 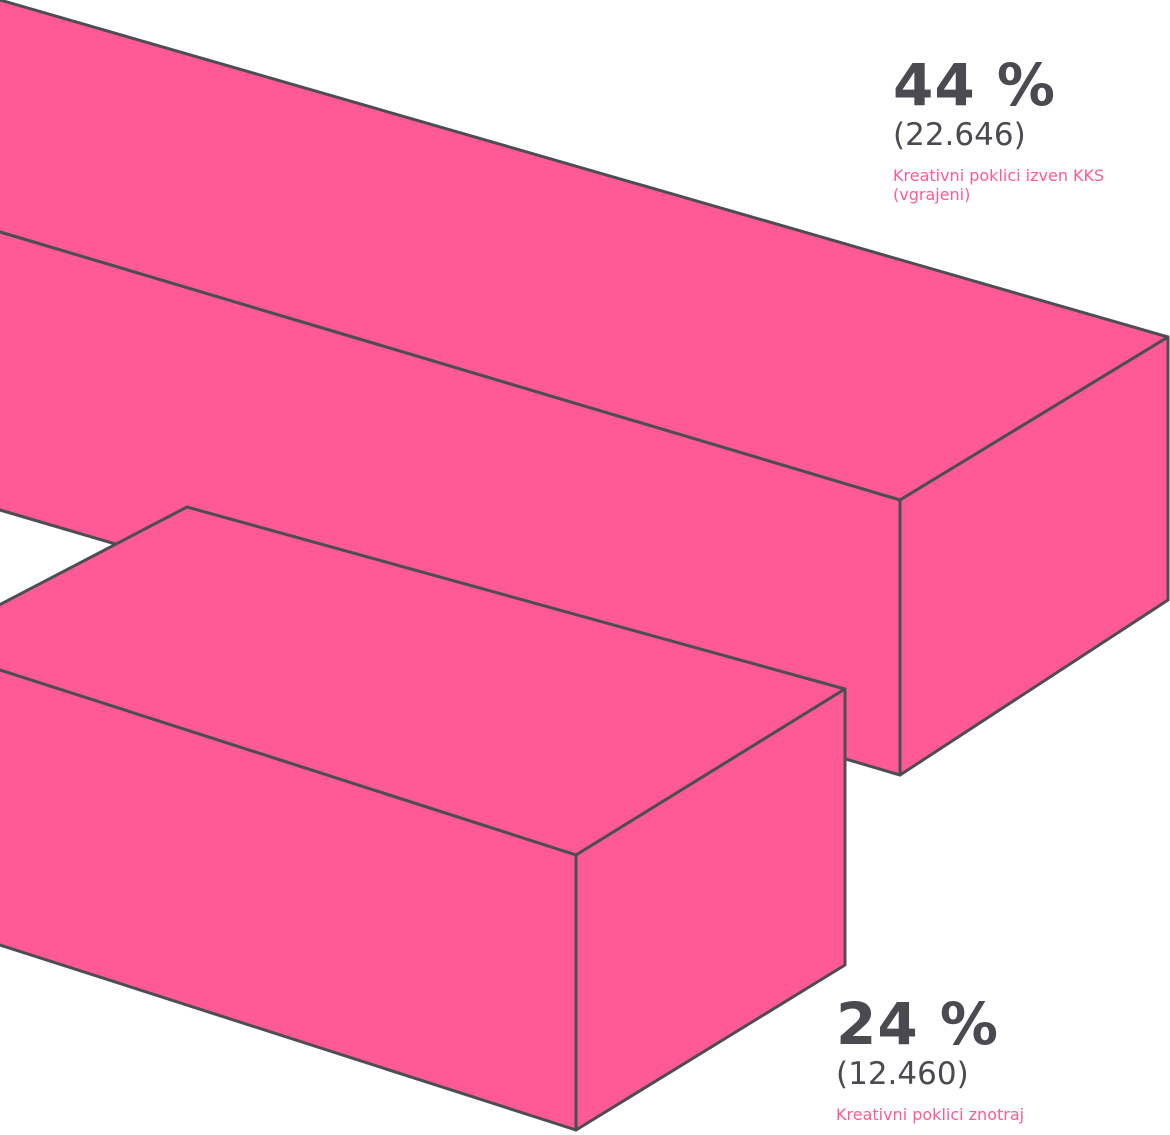 What do you see at coordinates (918, 1024) in the screenshot?
I see `bar-1-percent-label: 24 %` at bounding box center [918, 1024].